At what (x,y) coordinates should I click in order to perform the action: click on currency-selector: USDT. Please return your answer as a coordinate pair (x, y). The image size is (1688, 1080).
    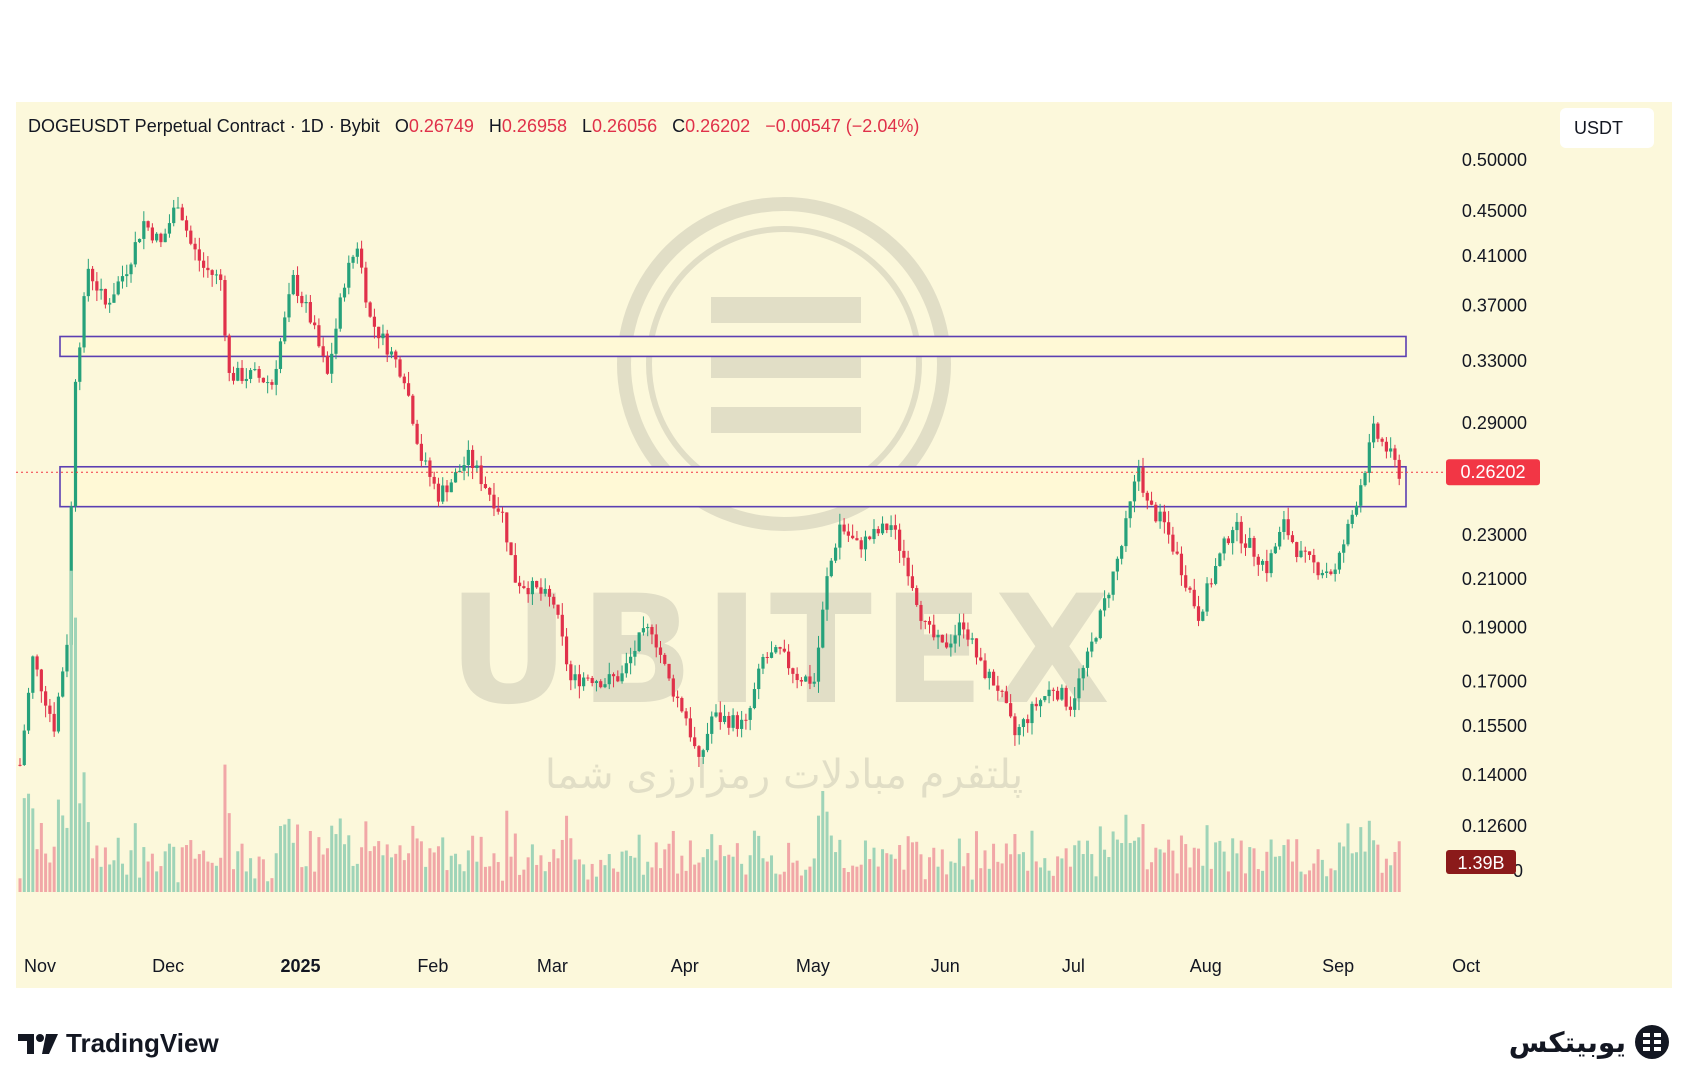
    Looking at the image, I should click on (1607, 128).